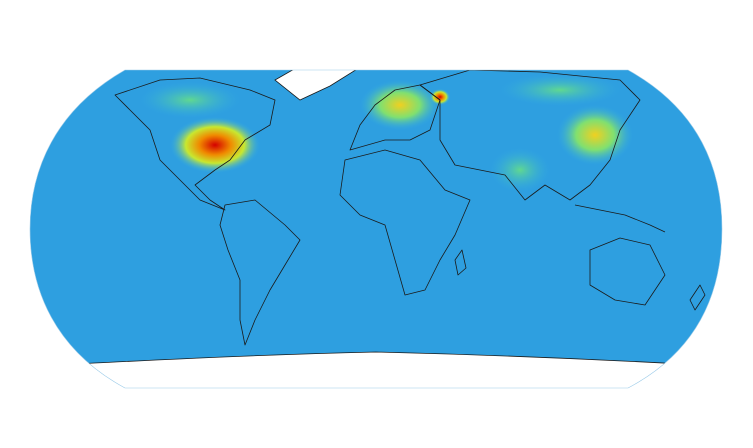 The height and width of the screenshot is (448, 753). What do you see at coordinates (460, 262) in the screenshot?
I see `madagascar` at bounding box center [460, 262].